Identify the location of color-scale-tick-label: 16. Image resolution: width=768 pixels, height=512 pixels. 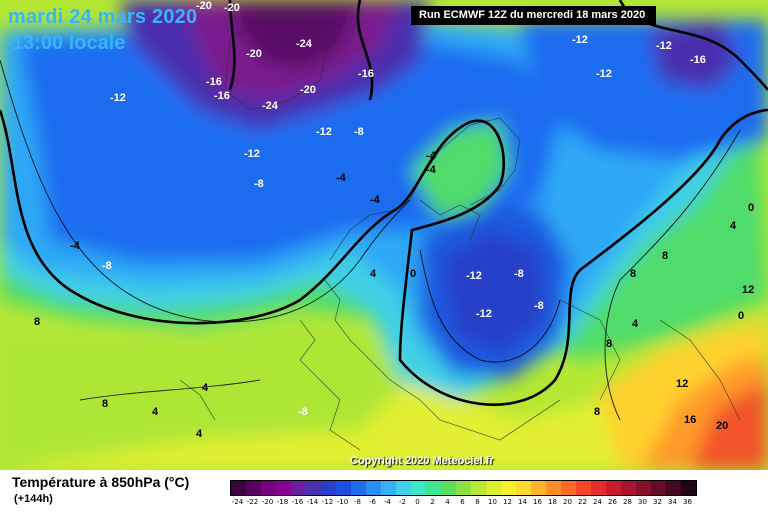
(537, 502).